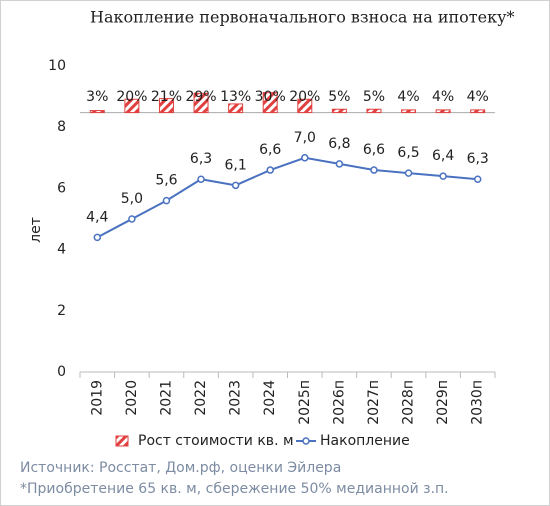  I want to click on y-axis-label: лет, so click(36, 230).